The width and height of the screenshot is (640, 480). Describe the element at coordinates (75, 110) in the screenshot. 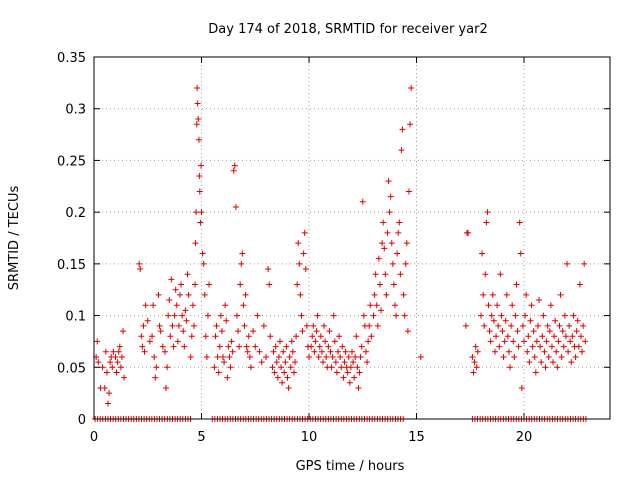

I see `y-tick-label: 0.3` at that location.